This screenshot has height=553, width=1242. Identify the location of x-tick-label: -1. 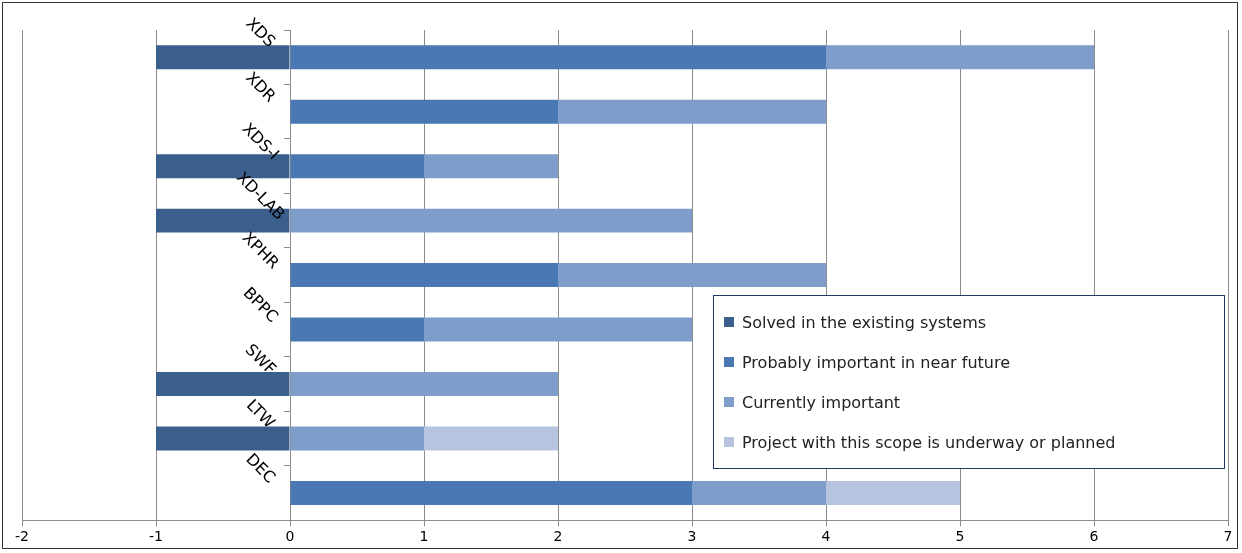
(156, 536).